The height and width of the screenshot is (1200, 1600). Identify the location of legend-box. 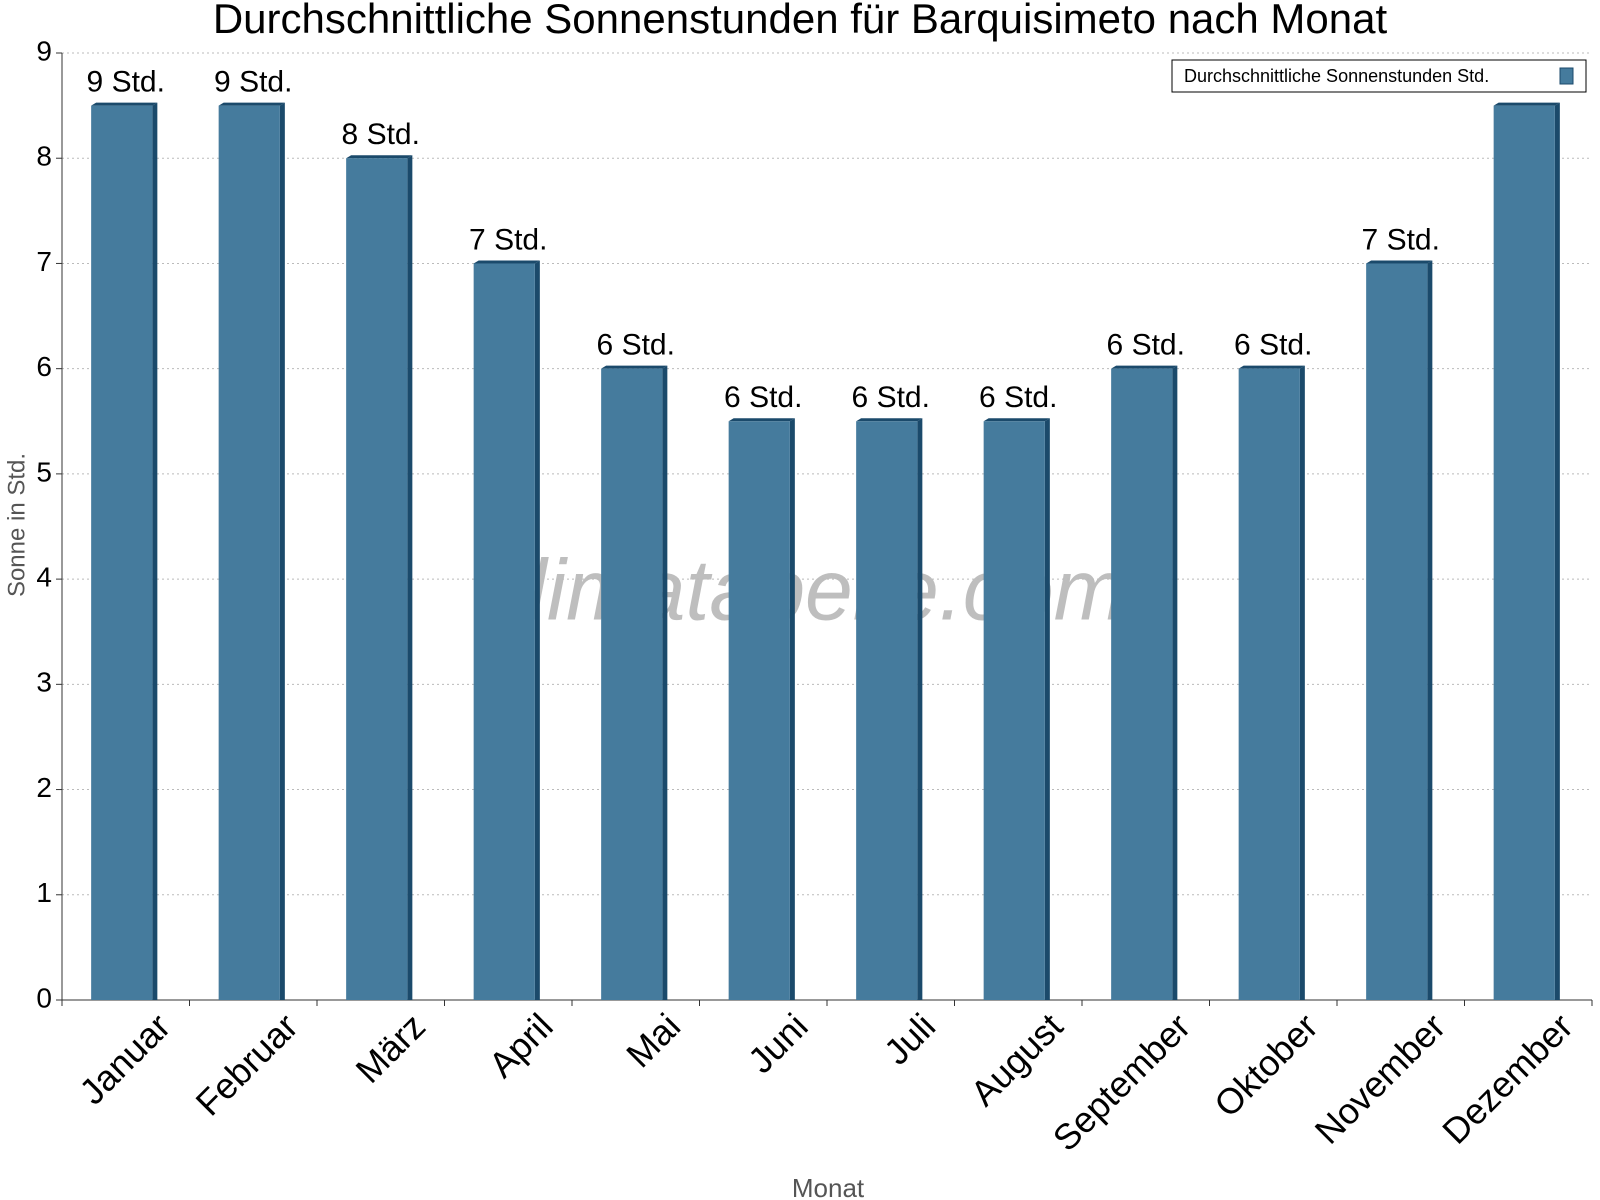
(1379, 76).